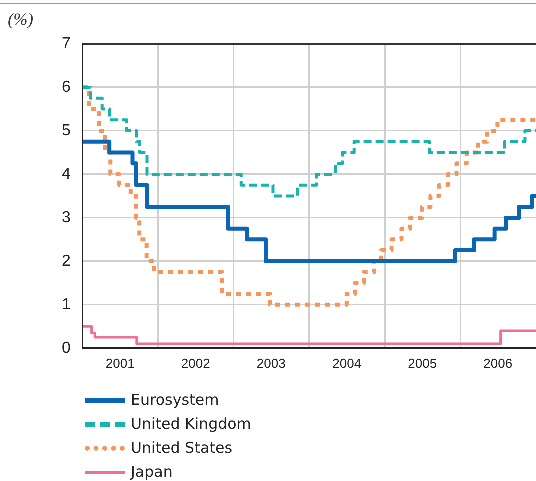  Describe the element at coordinates (66, 174) in the screenshot. I see `y-tick-label: 4` at that location.